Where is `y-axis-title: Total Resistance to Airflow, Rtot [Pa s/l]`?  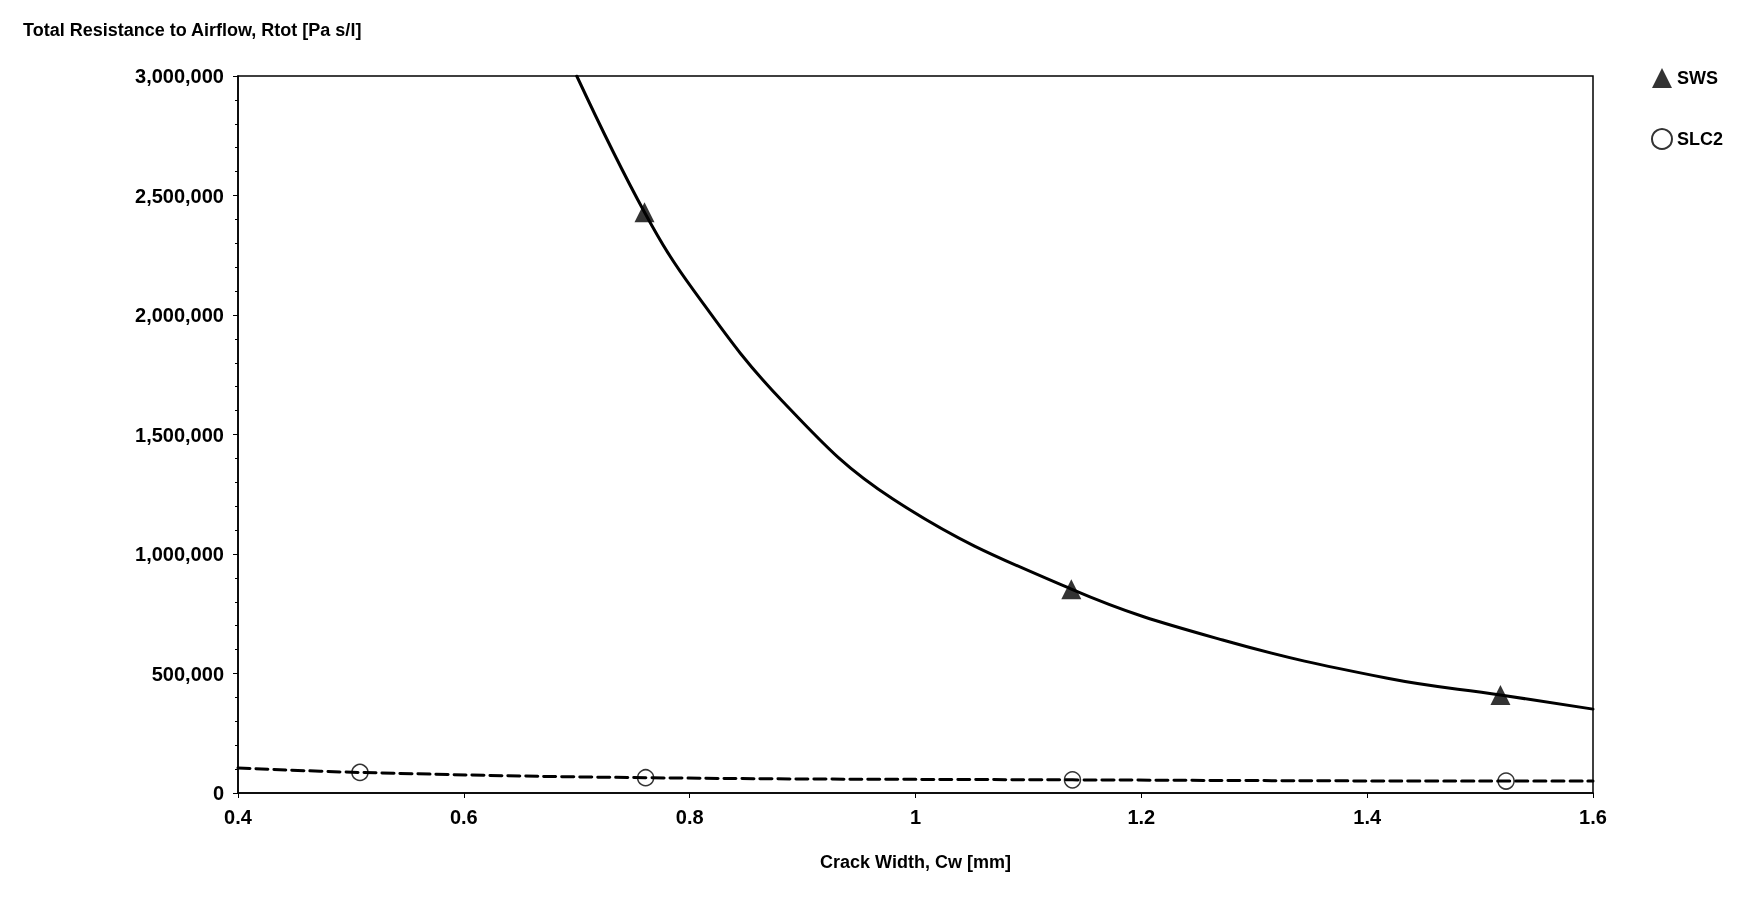 y-axis-title: Total Resistance to Airflow, Rtot [Pa s/l] is located at coordinates (192, 30).